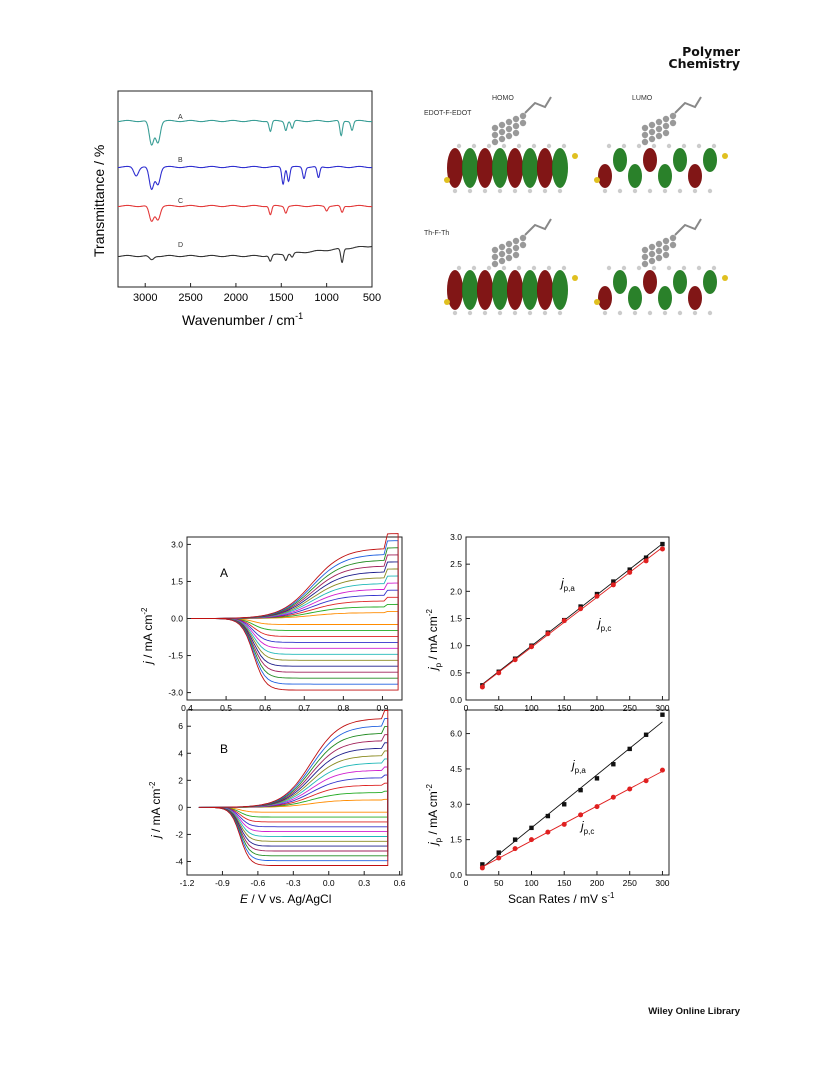 Image resolution: width=816 pixels, height=1079 pixels. I want to click on scan-x-tick-label: 50, so click(499, 883).